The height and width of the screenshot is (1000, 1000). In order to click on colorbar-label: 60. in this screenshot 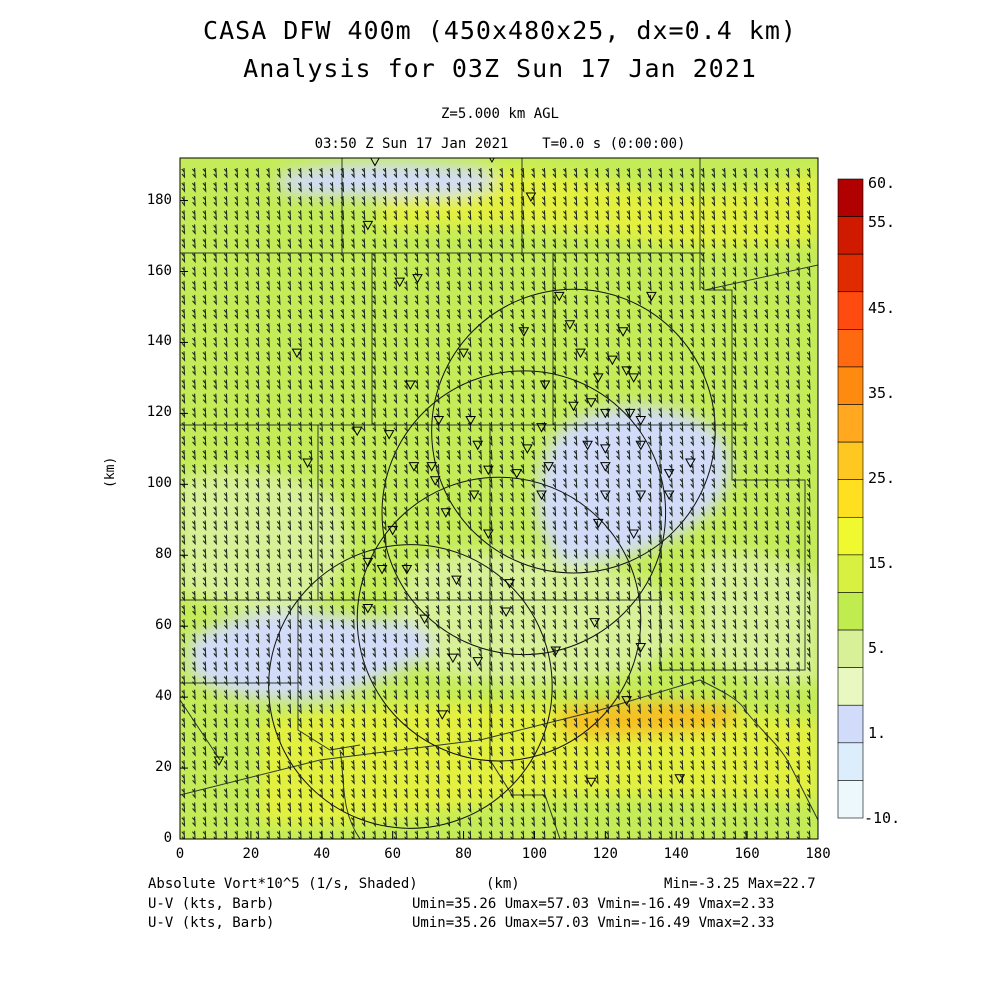, I will do `click(881, 183)`.